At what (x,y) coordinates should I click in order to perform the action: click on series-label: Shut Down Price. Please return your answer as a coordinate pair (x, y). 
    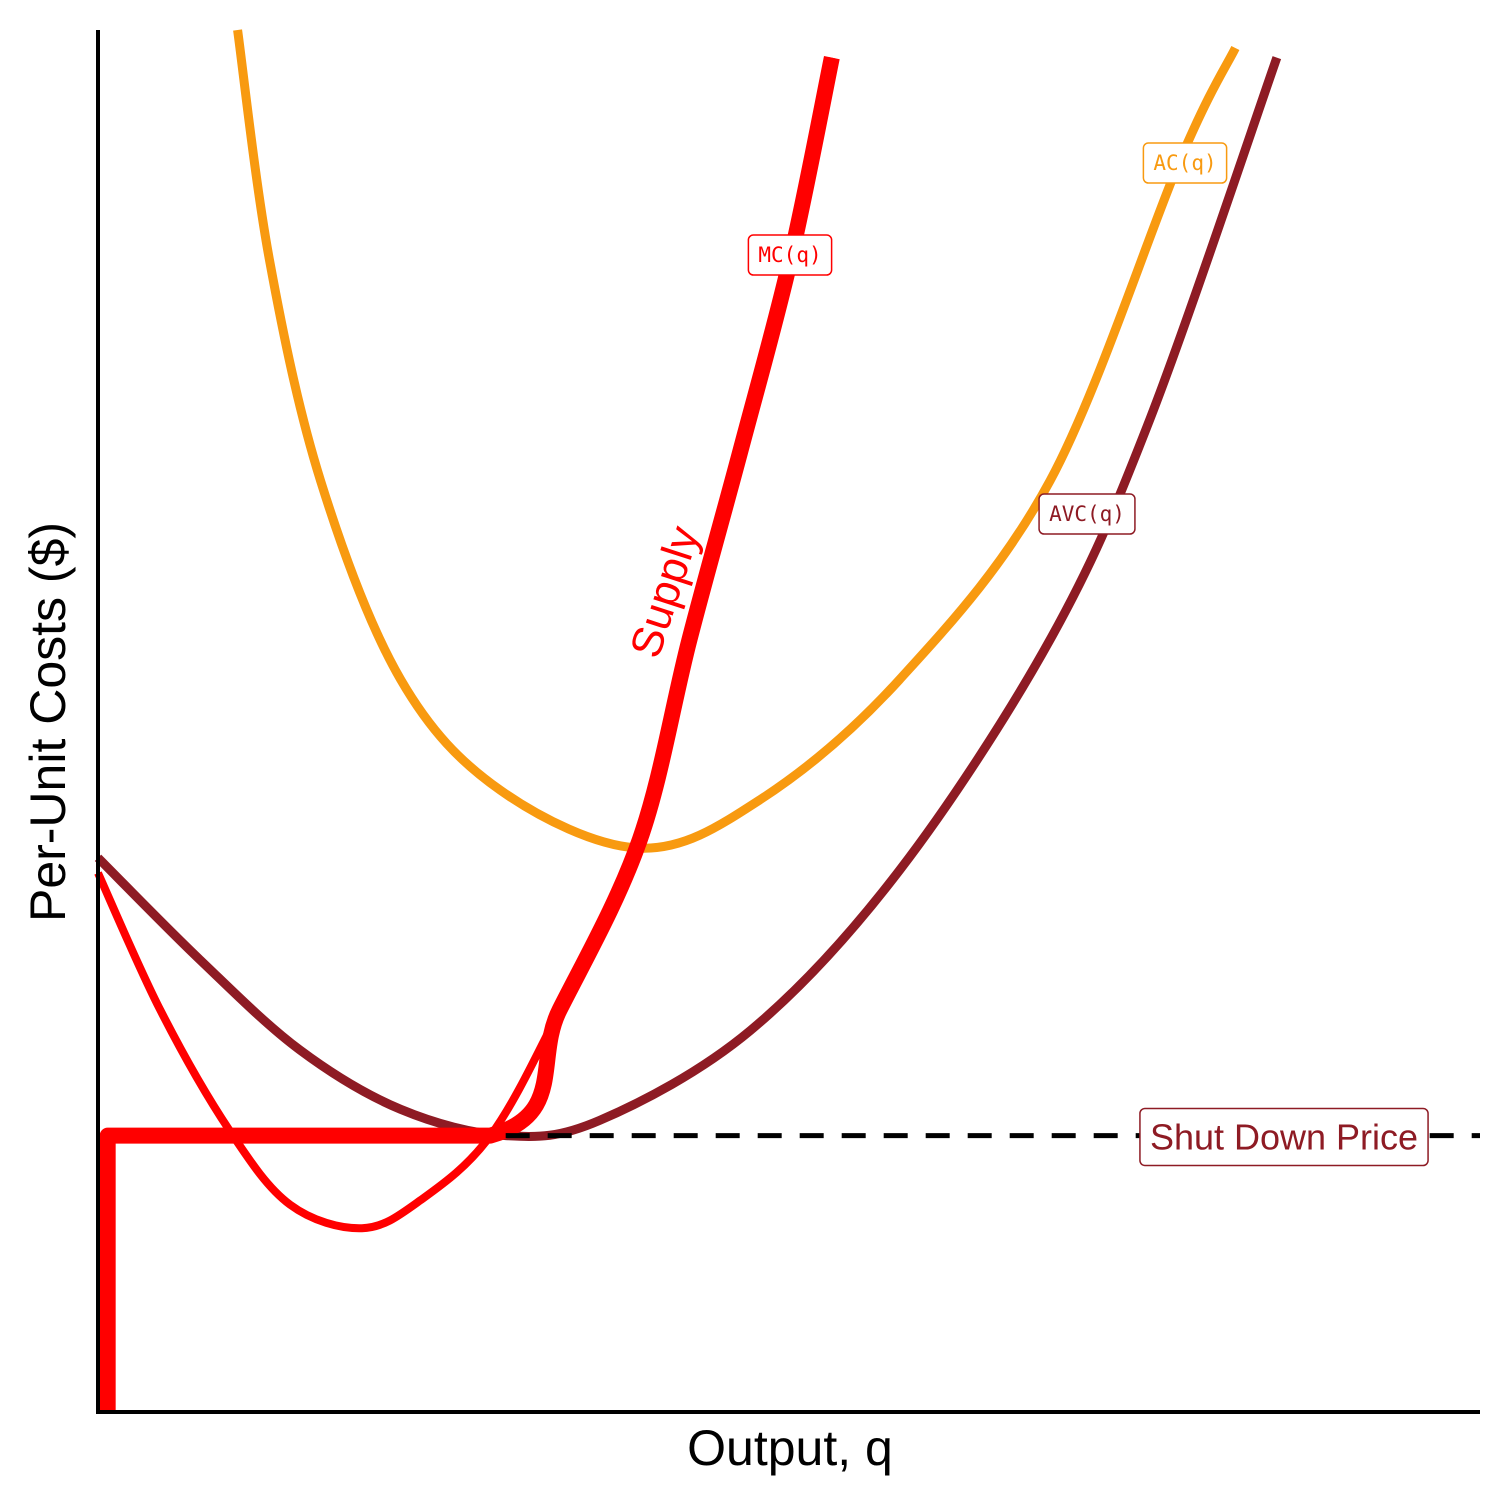
    Looking at the image, I should click on (1284, 1137).